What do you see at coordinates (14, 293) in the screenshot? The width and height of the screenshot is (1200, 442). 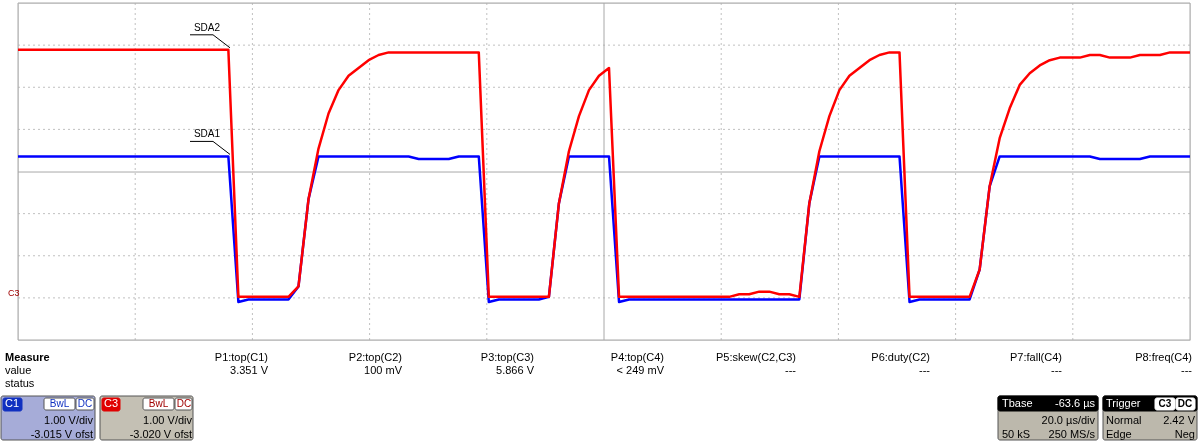 I see `annotation: C3` at bounding box center [14, 293].